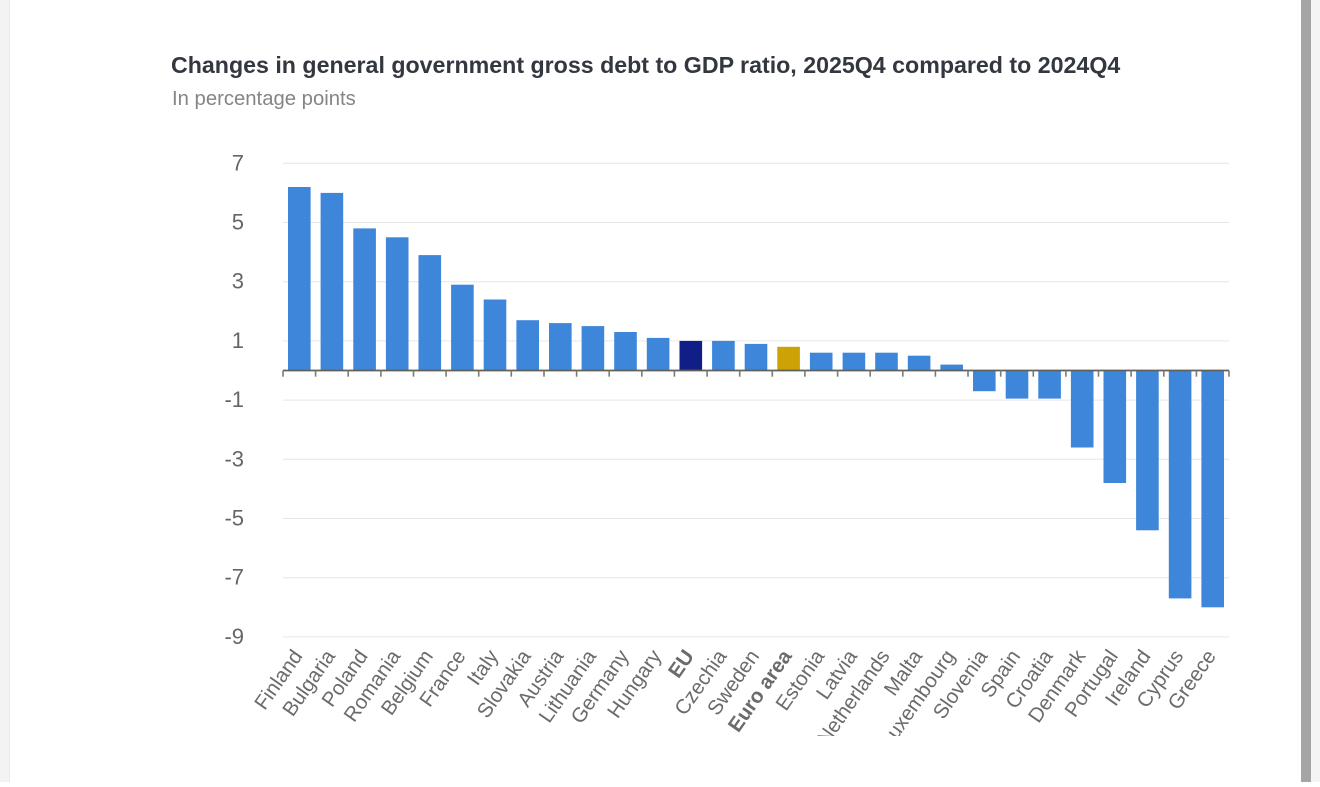 Image resolution: width=1320 pixels, height=787 pixels. Describe the element at coordinates (234, 399) in the screenshot. I see `svg-text: -1` at that location.